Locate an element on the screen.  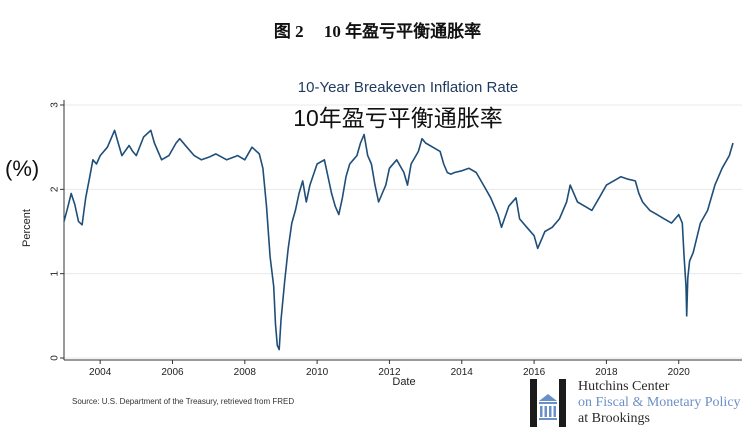
chart-overlay-title: 10年盈亏平衡通胀率 is located at coordinates (398, 118).